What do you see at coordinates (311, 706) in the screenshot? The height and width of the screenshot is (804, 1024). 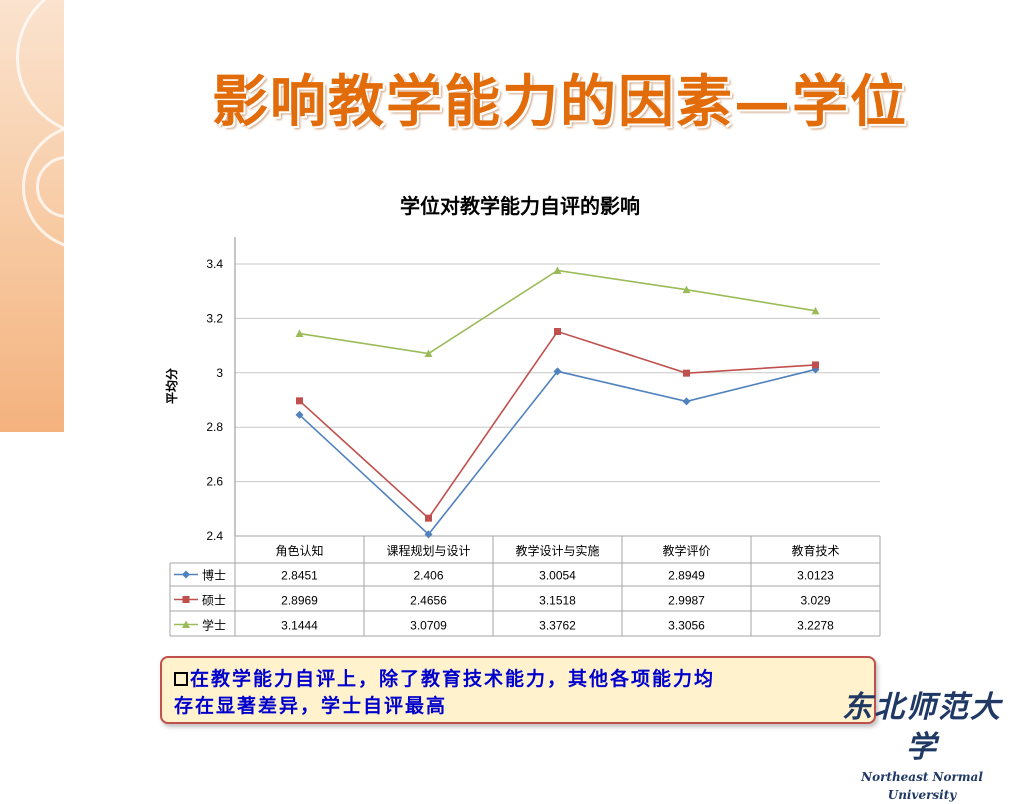 I see `note-line-2: 存在显著差异，学士自评最高` at bounding box center [311, 706].